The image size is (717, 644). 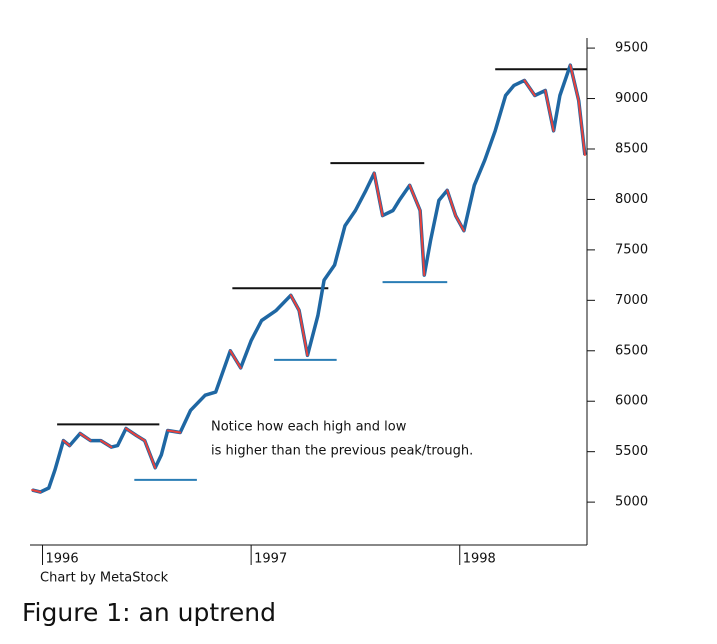 I want to click on y-tick-label: 7000, so click(x=631, y=300).